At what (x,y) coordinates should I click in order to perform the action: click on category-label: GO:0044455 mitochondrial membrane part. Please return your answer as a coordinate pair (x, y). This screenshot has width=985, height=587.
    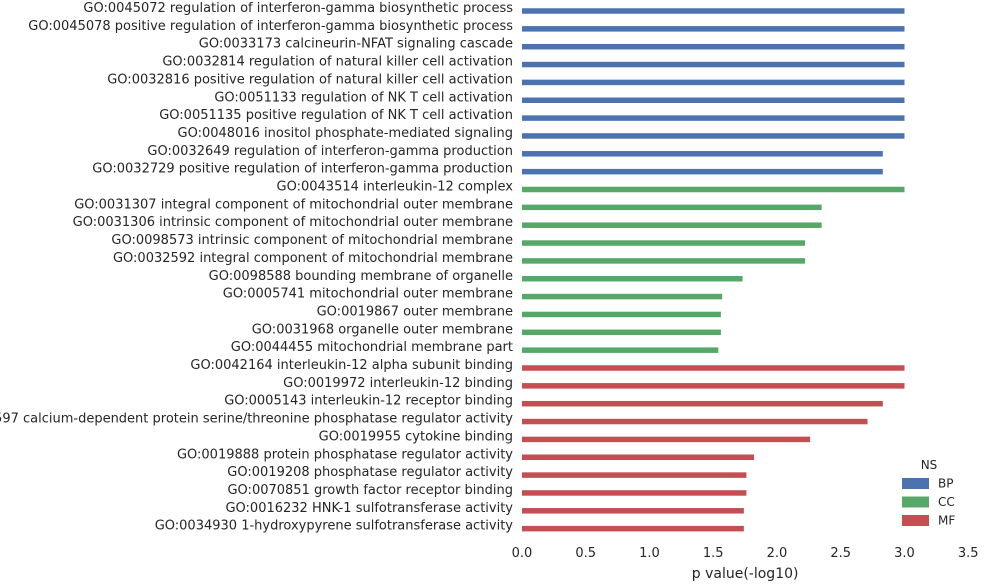
    Looking at the image, I should click on (372, 347).